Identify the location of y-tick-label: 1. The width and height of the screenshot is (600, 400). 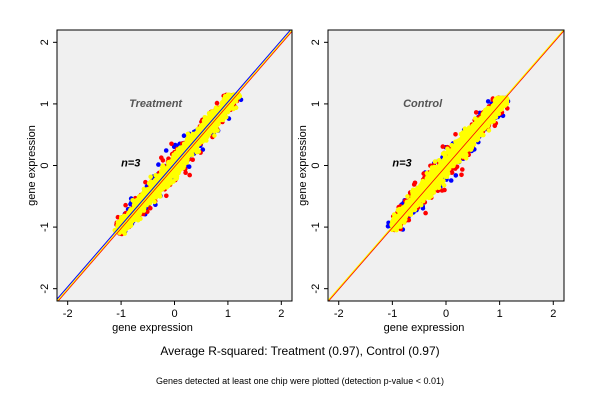
(45, 104).